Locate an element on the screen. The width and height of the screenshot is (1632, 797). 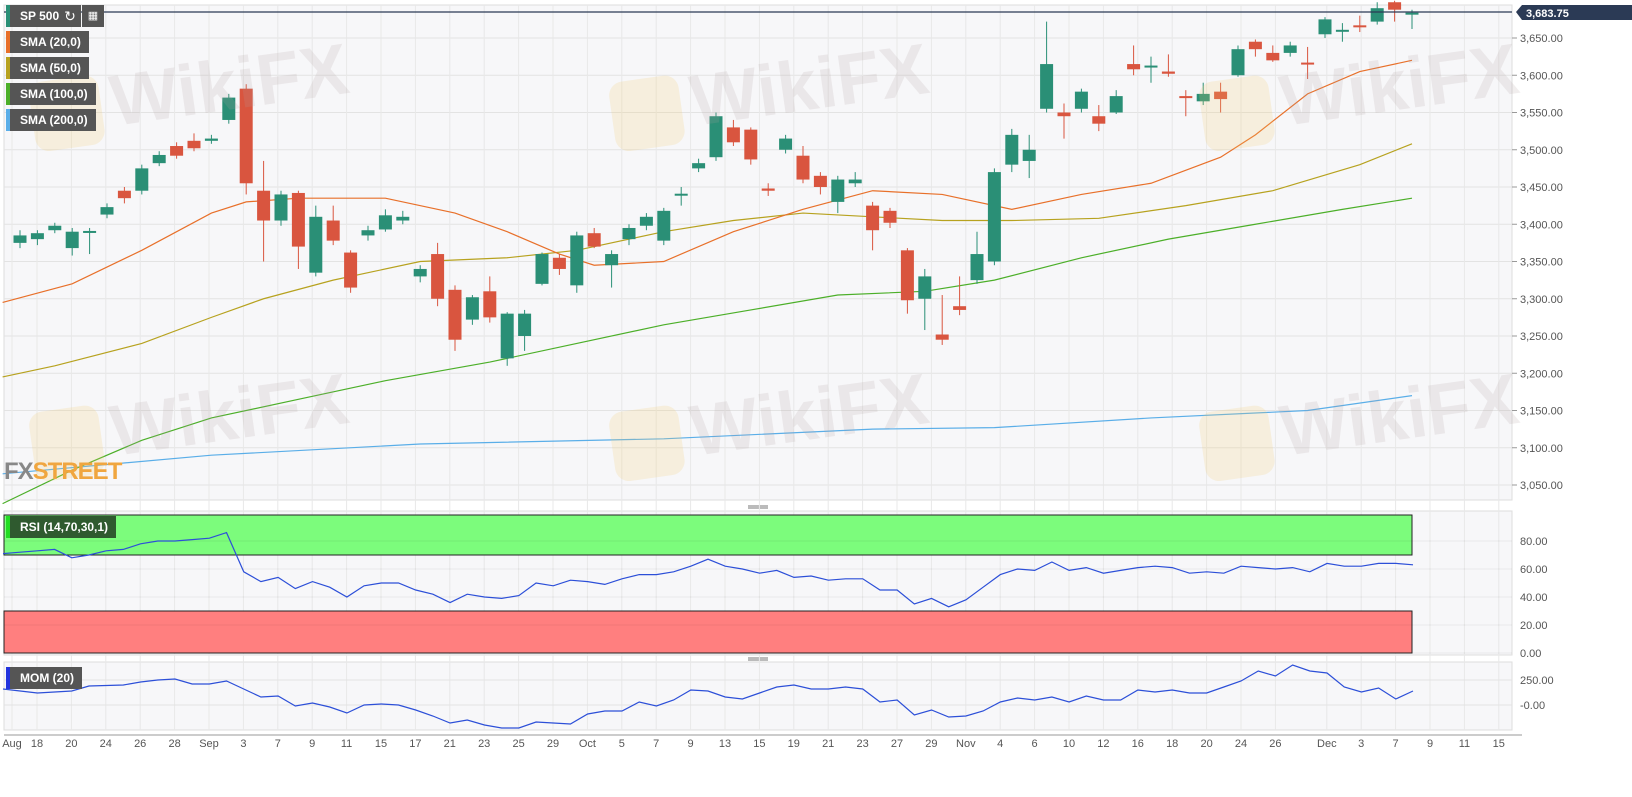
x-tick-label: 18 is located at coordinates (37, 744).